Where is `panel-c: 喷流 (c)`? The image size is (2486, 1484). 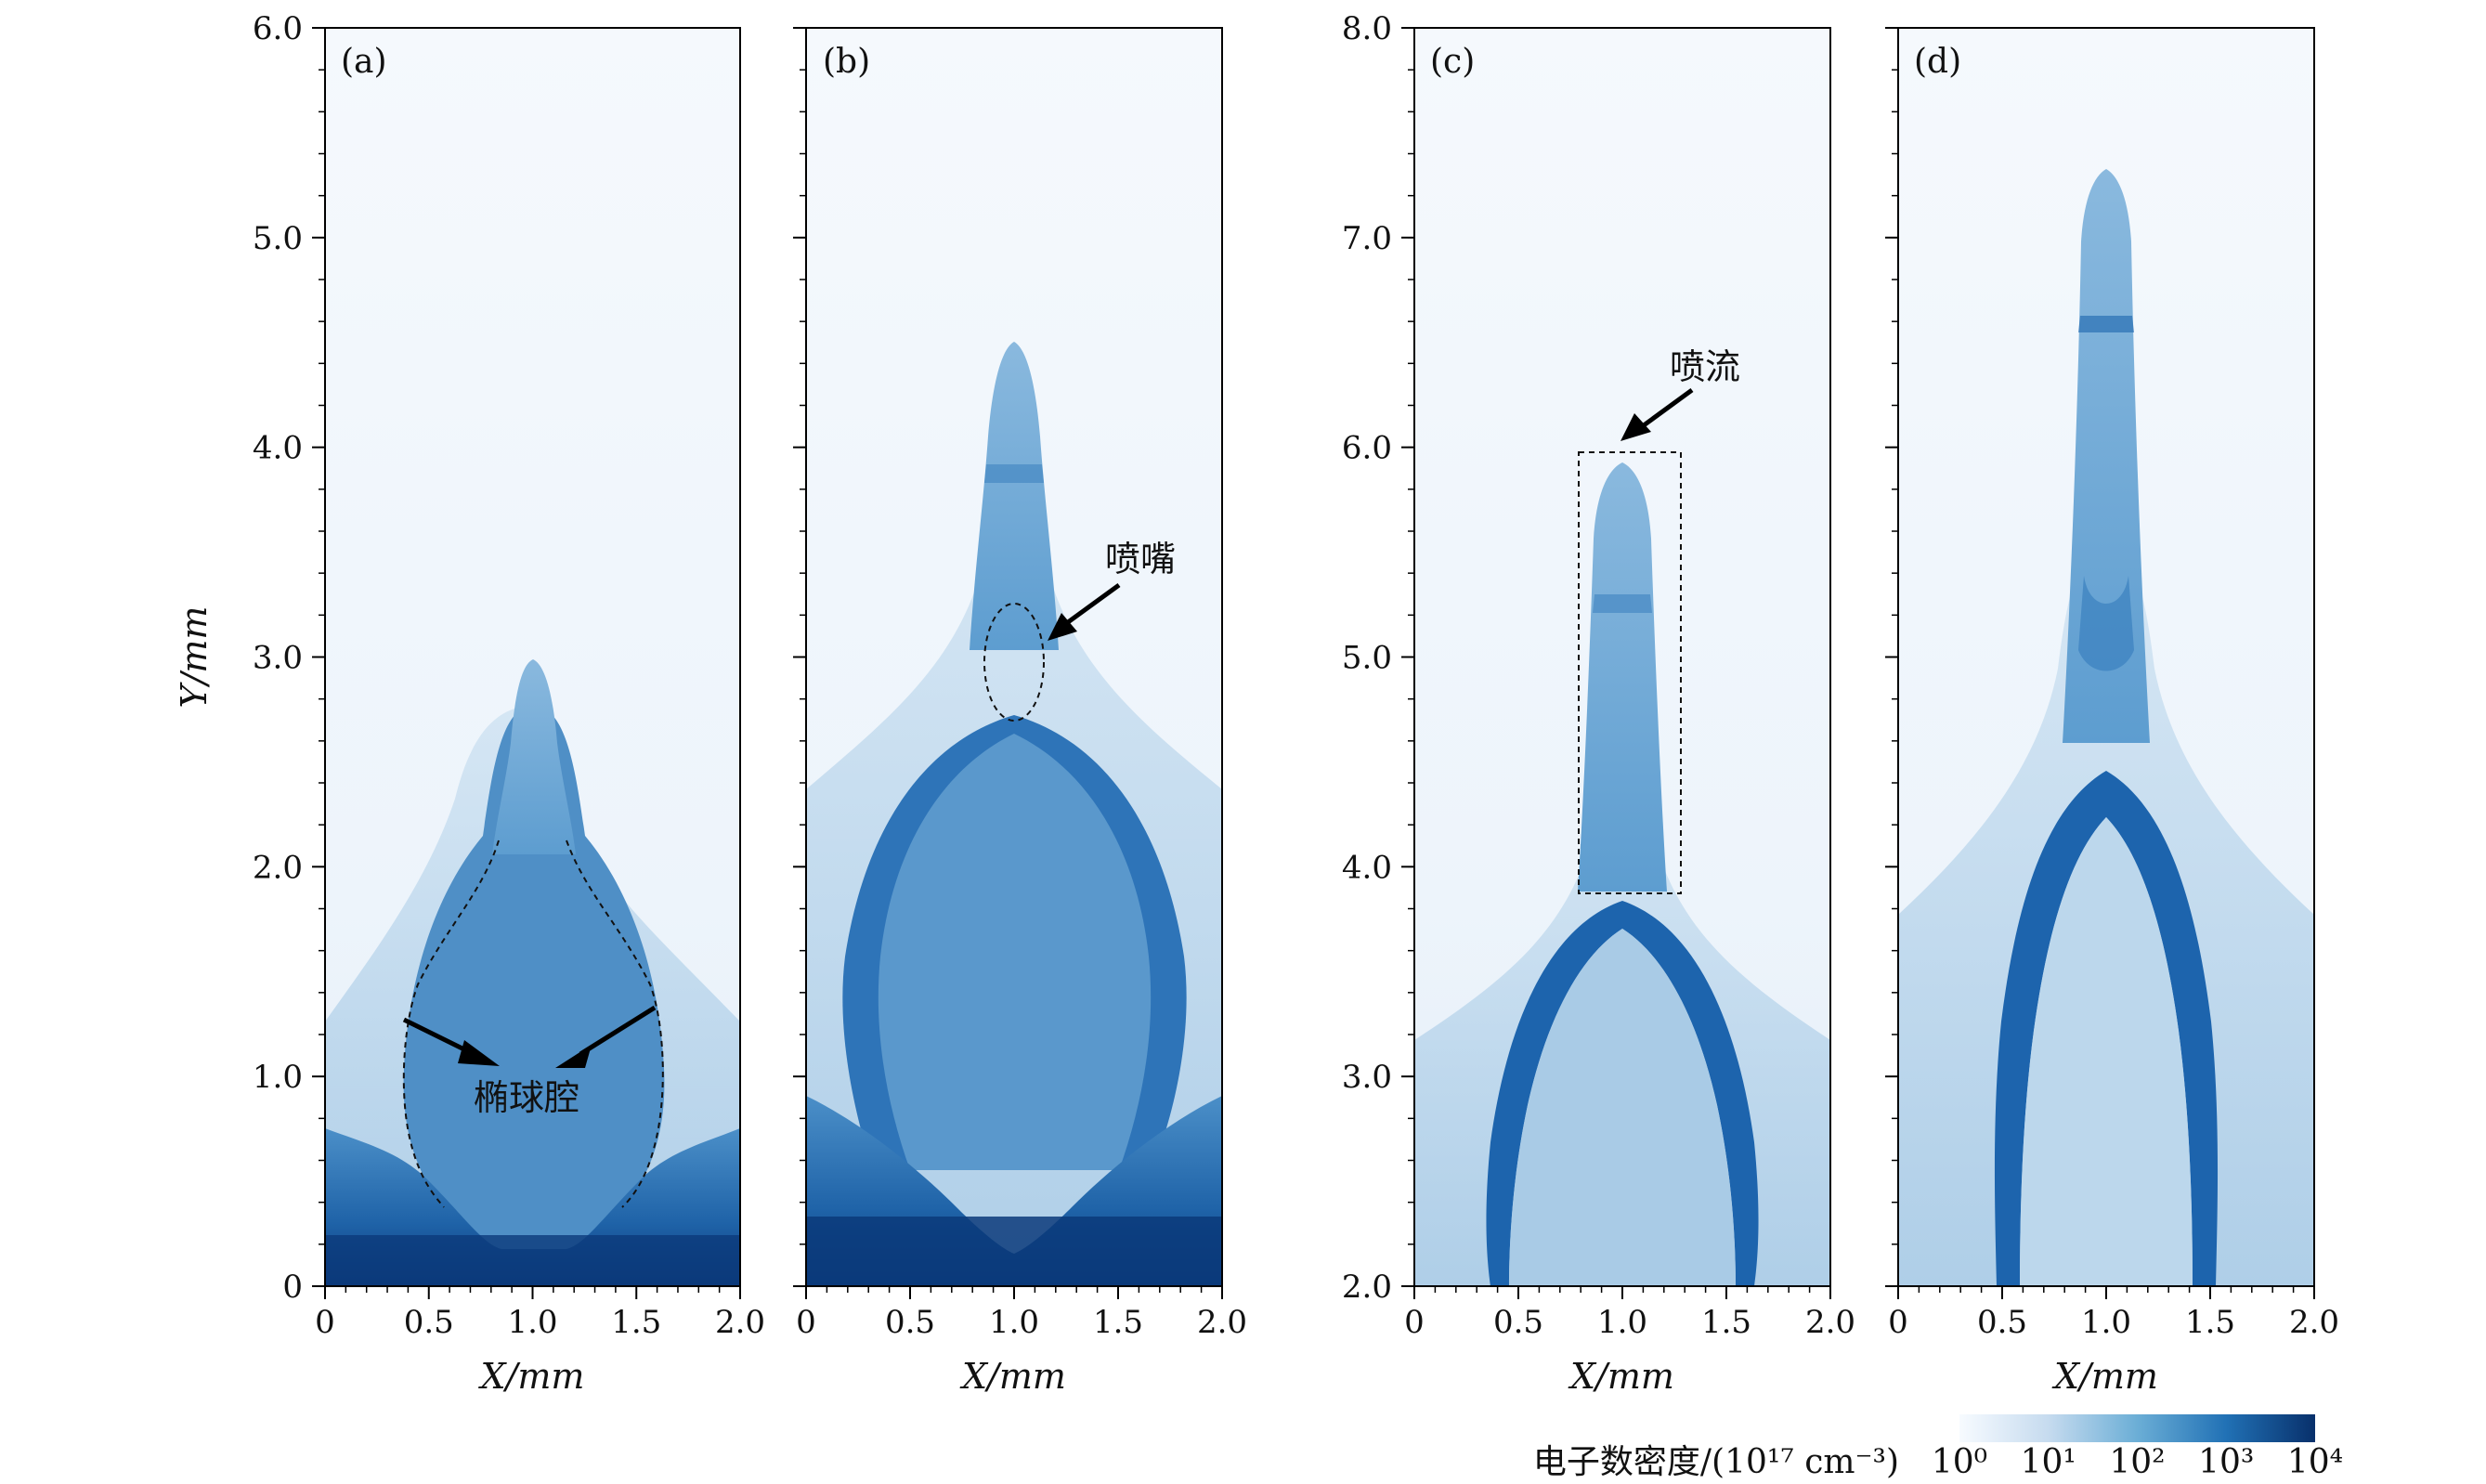
panel-c: 喷流 (c) is located at coordinates (1622, 657).